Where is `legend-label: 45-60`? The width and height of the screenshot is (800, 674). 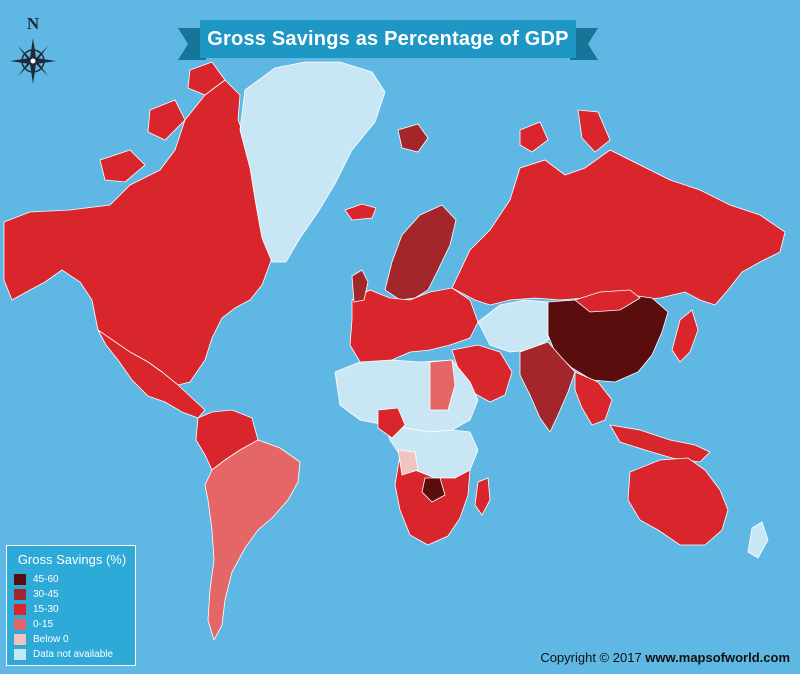
legend-label: 45-60 is located at coordinates (46, 579).